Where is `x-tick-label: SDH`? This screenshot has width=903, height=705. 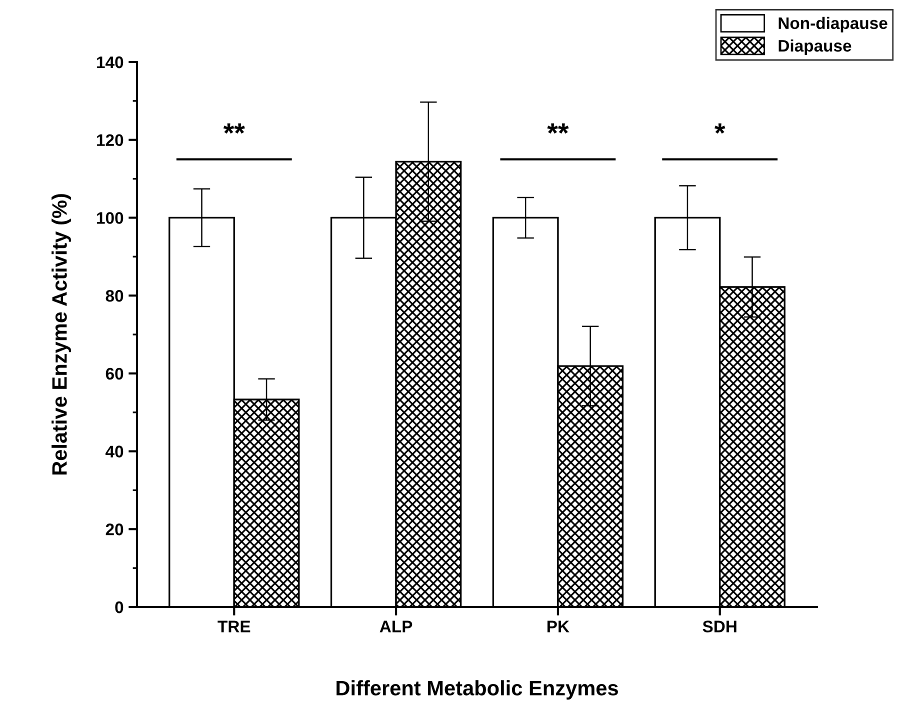 x-tick-label: SDH is located at coordinates (719, 626).